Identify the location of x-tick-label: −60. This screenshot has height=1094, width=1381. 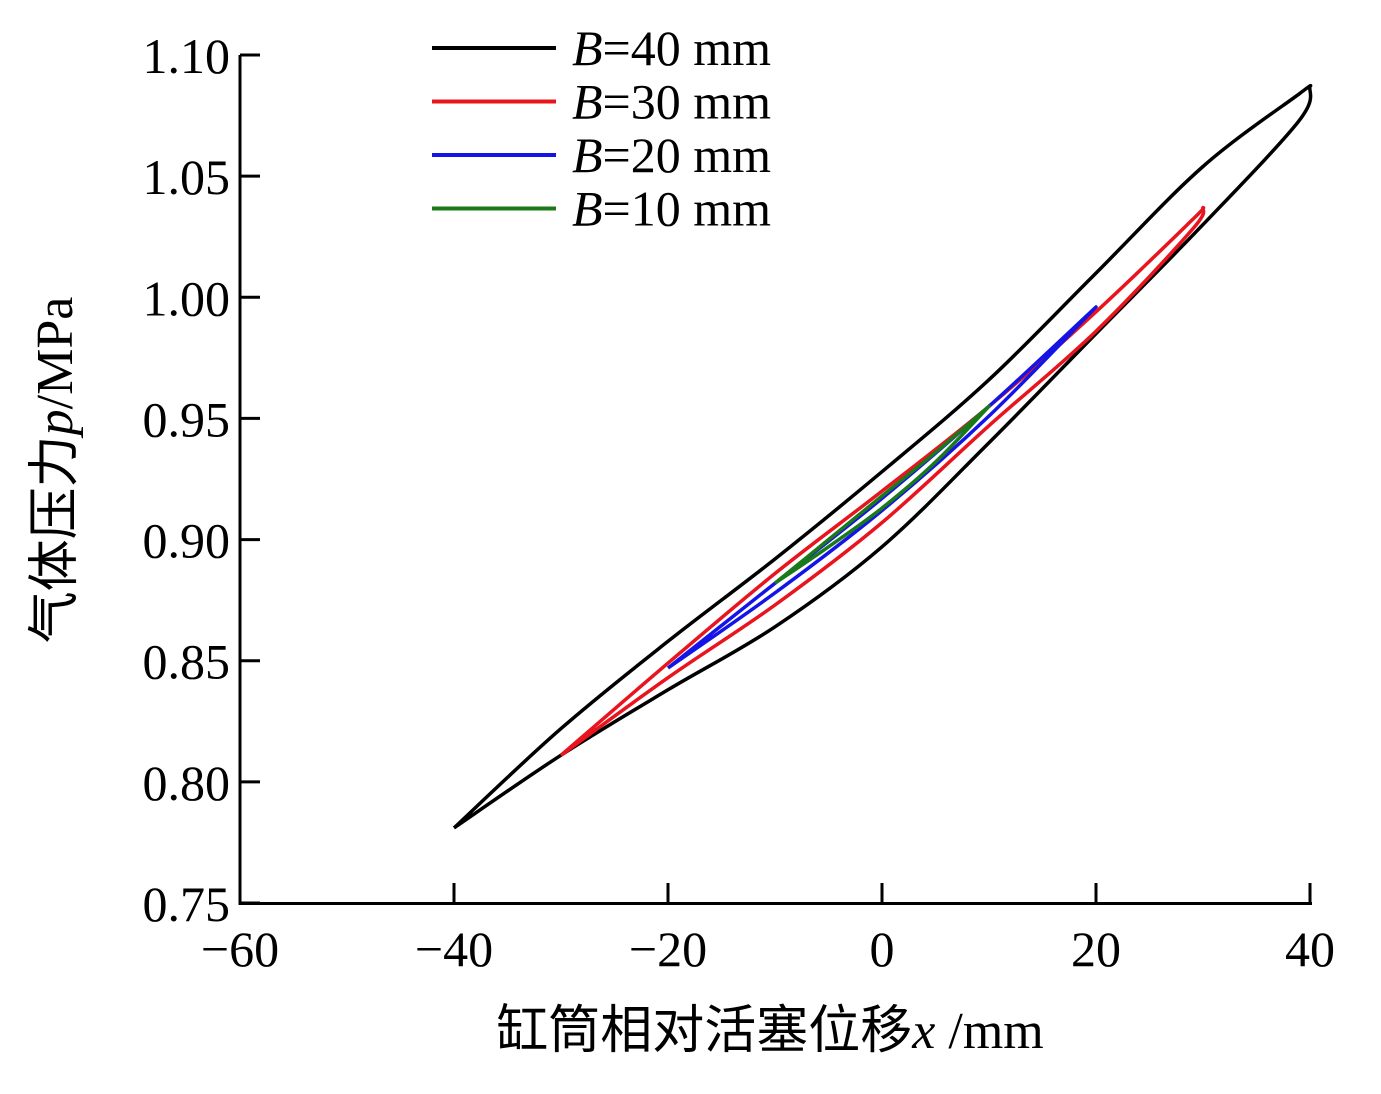
(240, 949).